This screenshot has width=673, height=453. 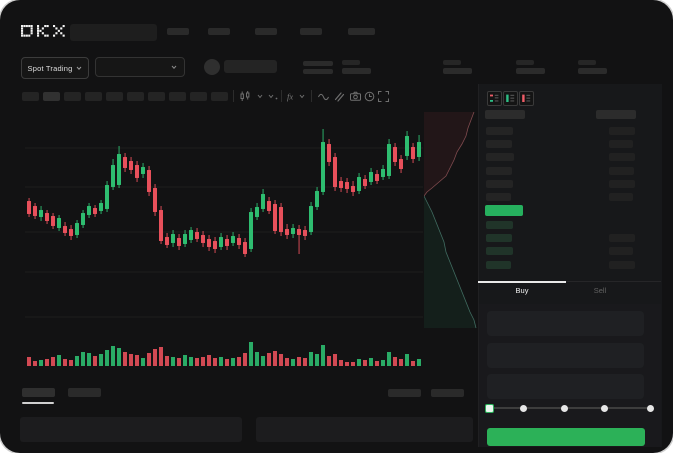 I want to click on line-tool-icon, so click(x=323, y=96).